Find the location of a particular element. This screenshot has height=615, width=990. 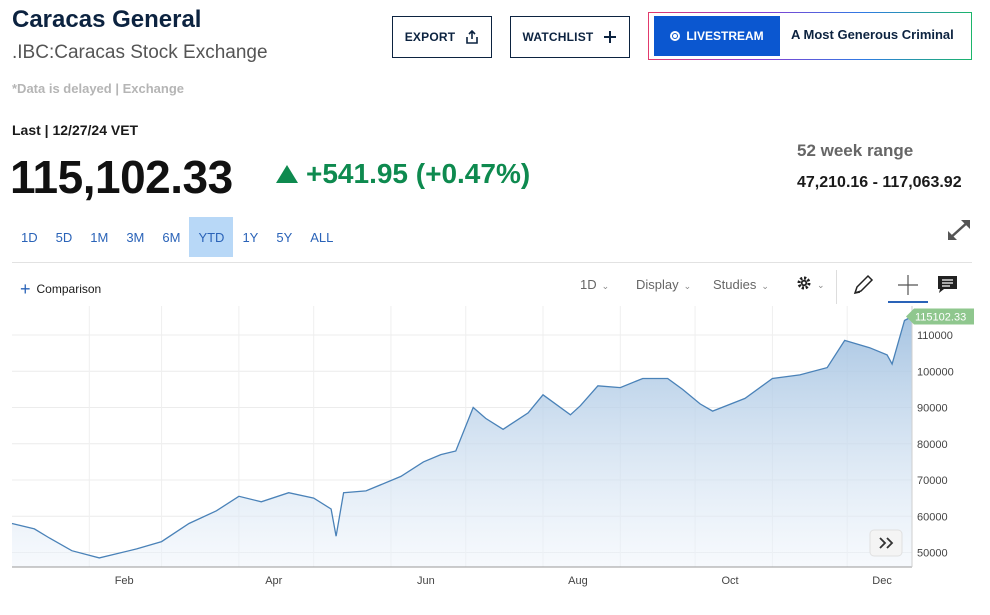

gear-icon is located at coordinates (804, 283).